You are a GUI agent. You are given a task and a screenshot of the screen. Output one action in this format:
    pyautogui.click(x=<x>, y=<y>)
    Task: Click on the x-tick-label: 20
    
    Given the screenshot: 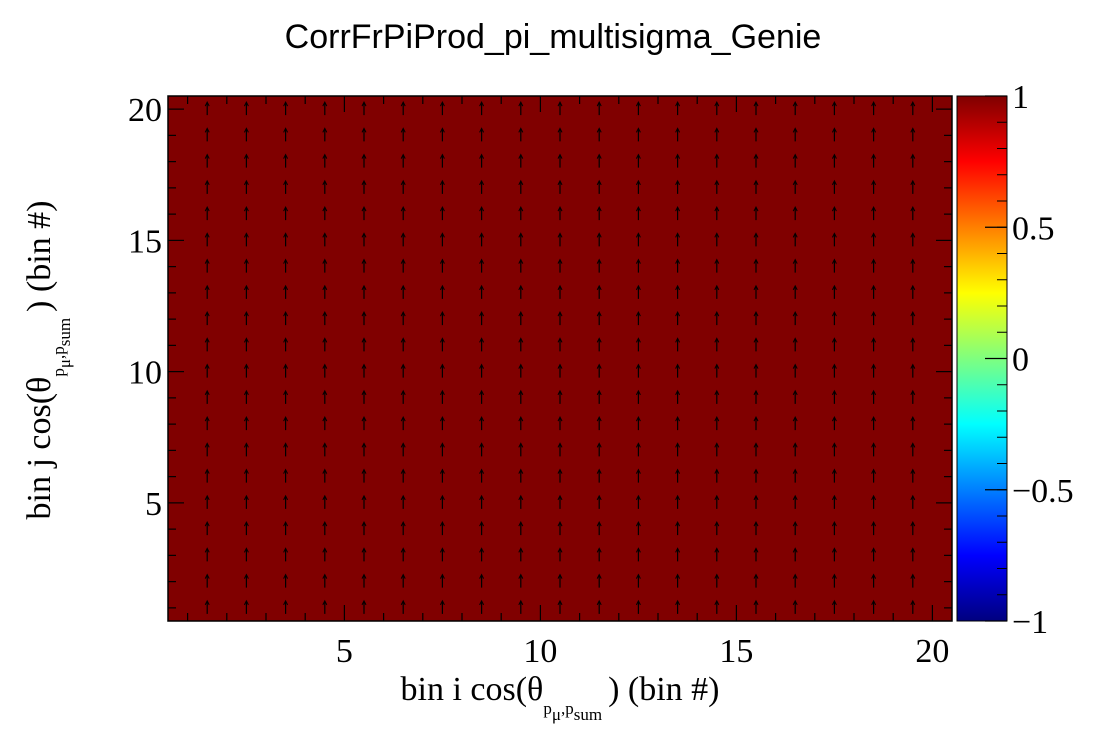 What is the action you would take?
    pyautogui.click(x=932, y=651)
    